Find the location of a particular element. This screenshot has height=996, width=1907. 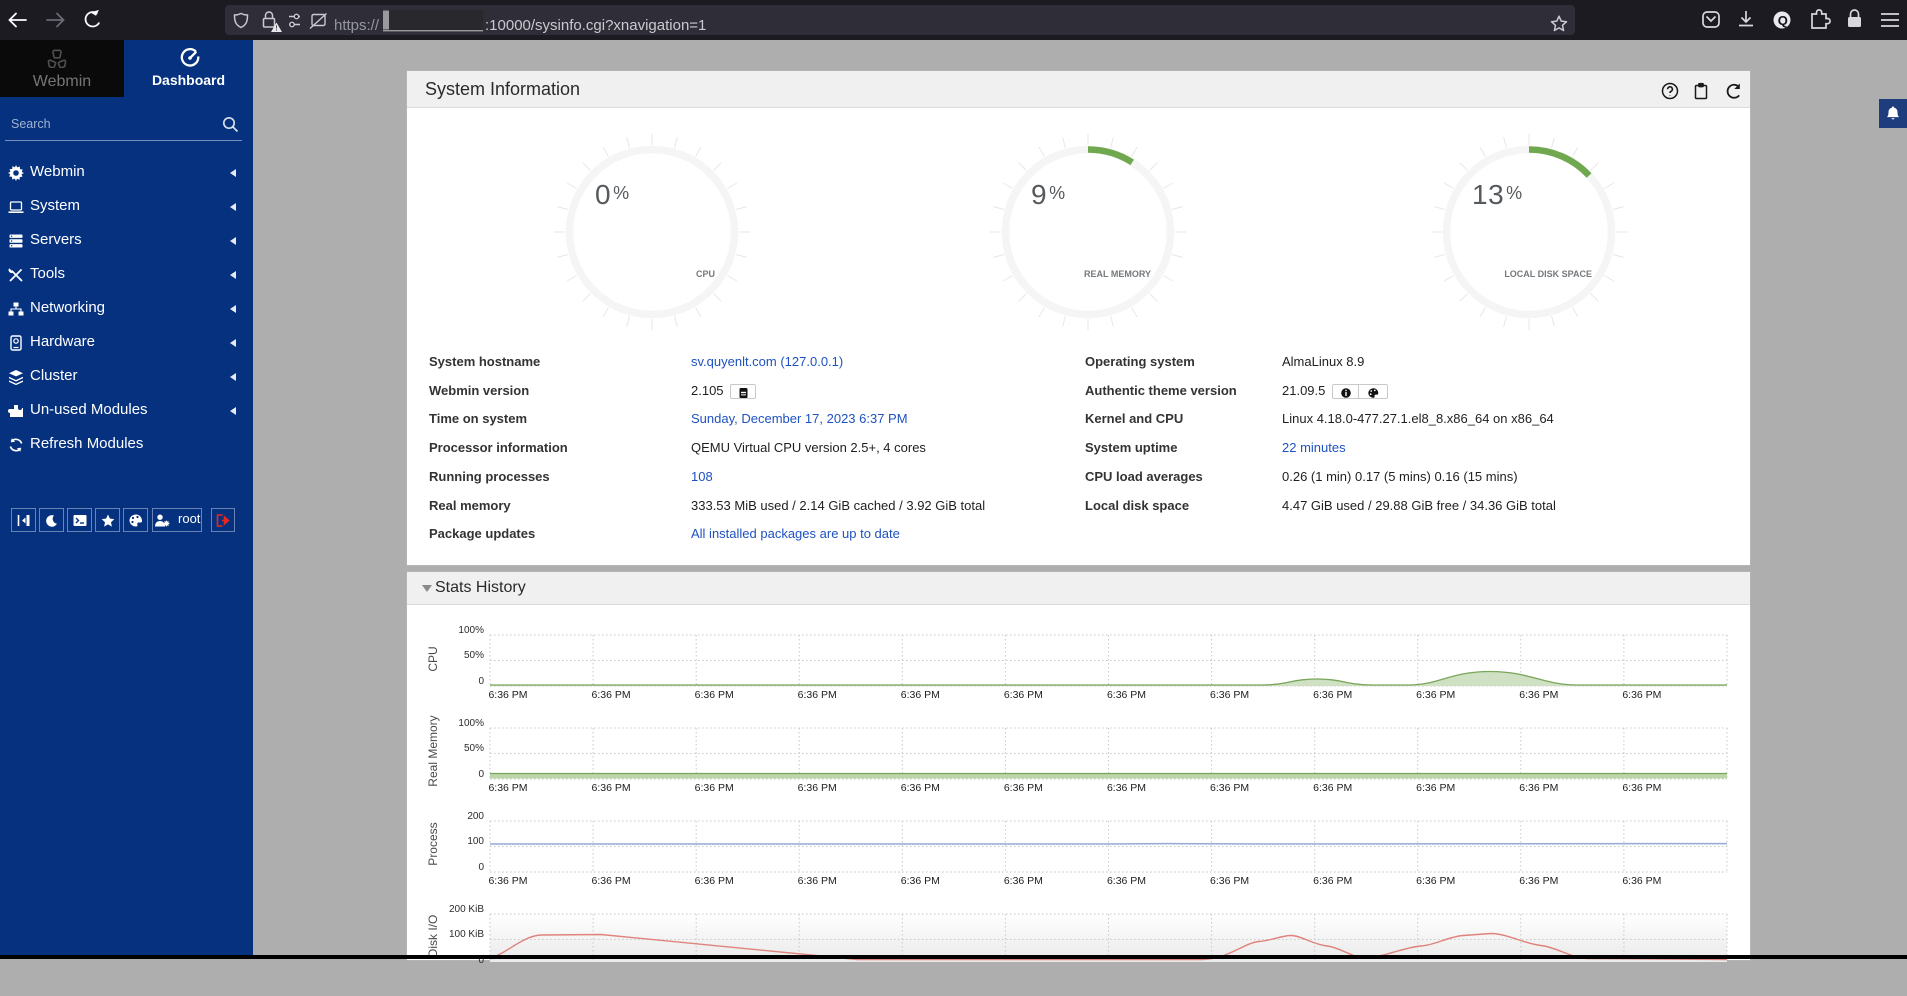

svg-text: https:// is located at coordinates (357, 25).